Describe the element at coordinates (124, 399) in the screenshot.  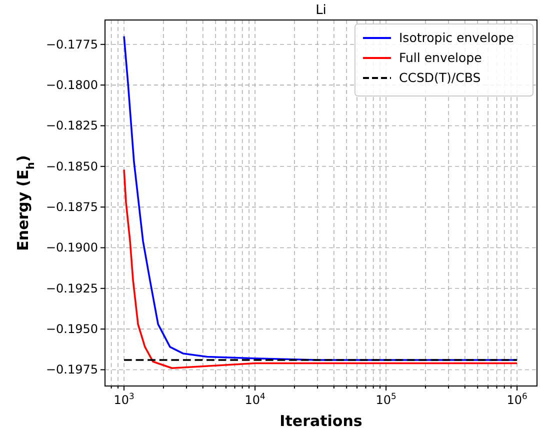
I see `x-tick-label: 10$^{3}$` at that location.